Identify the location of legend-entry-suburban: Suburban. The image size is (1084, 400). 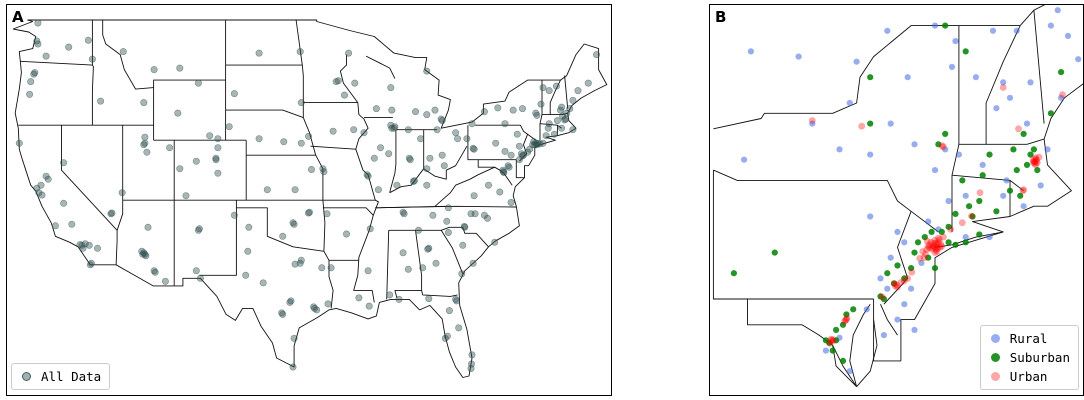
(1028, 357).